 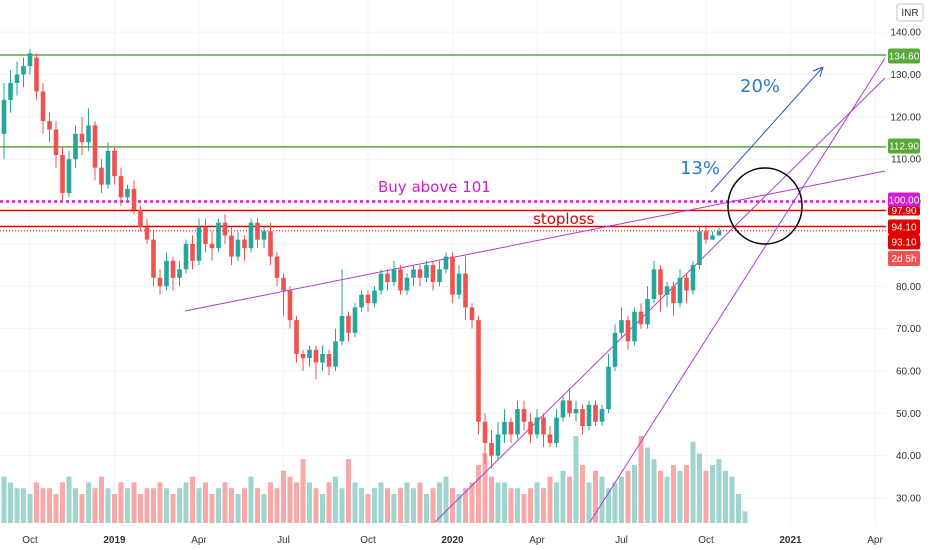 I want to click on volume-bars, so click(x=374, y=479).